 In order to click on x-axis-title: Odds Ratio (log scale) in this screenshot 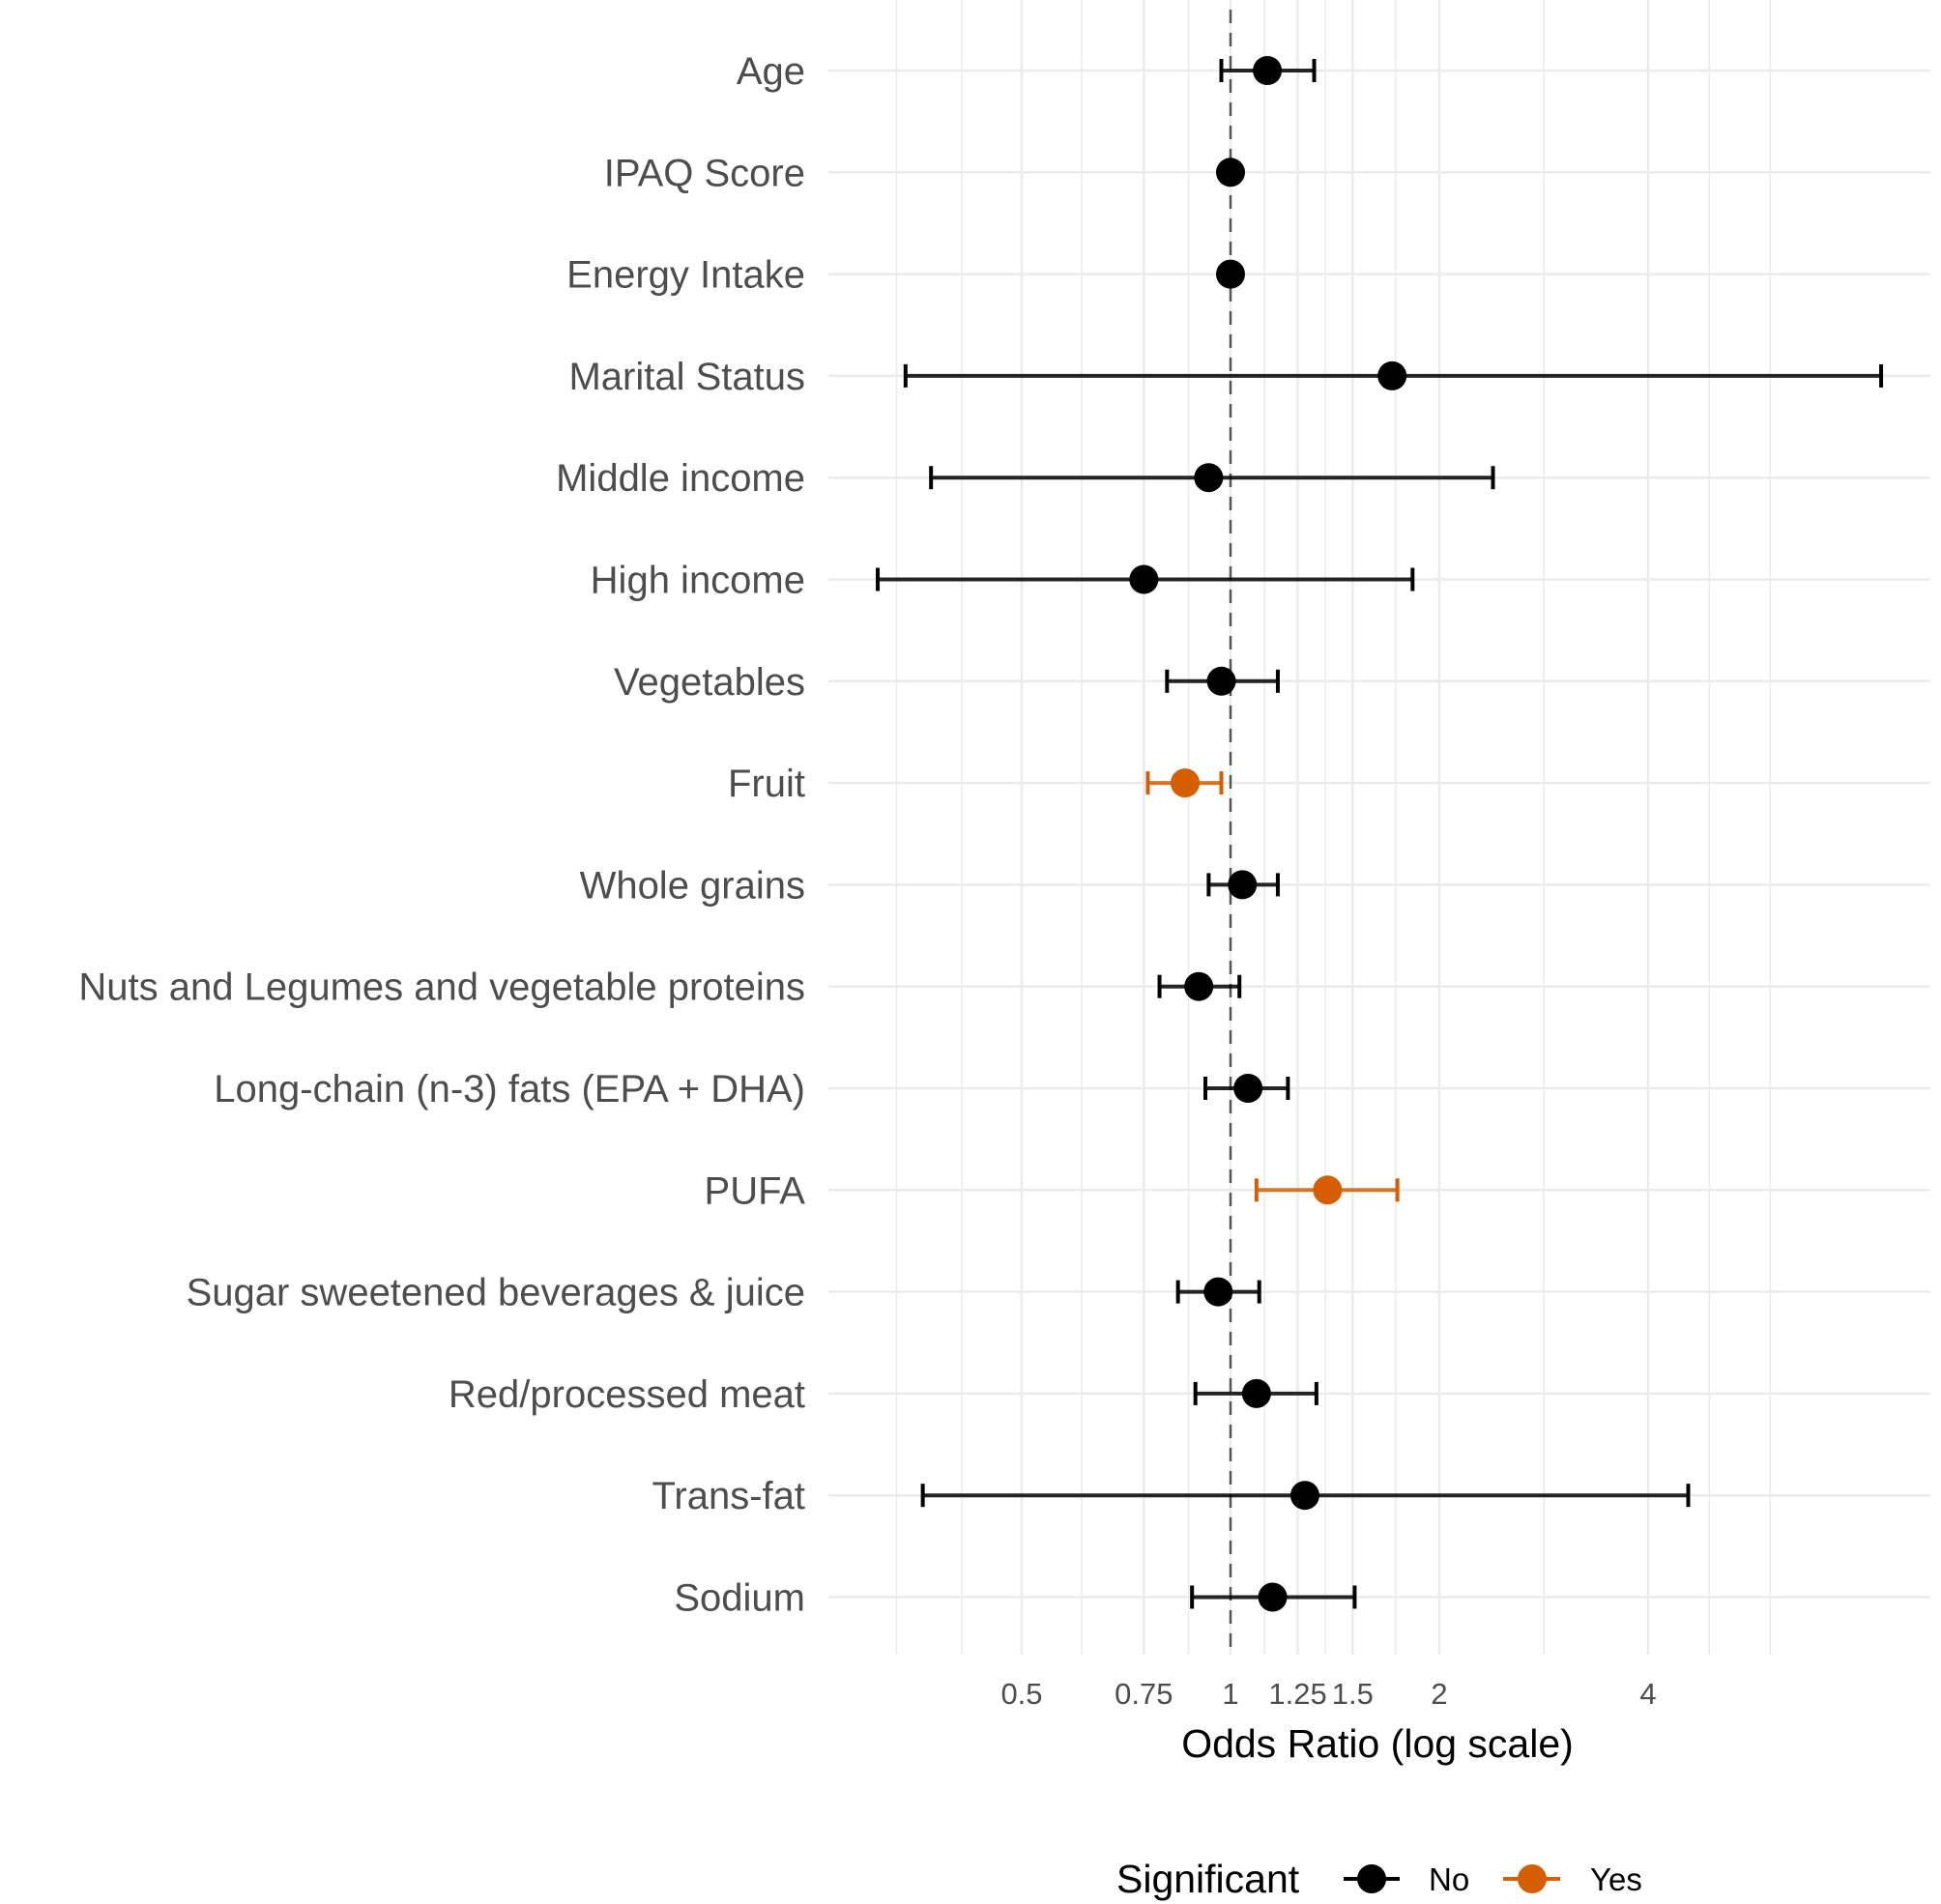, I will do `click(1377, 1744)`.